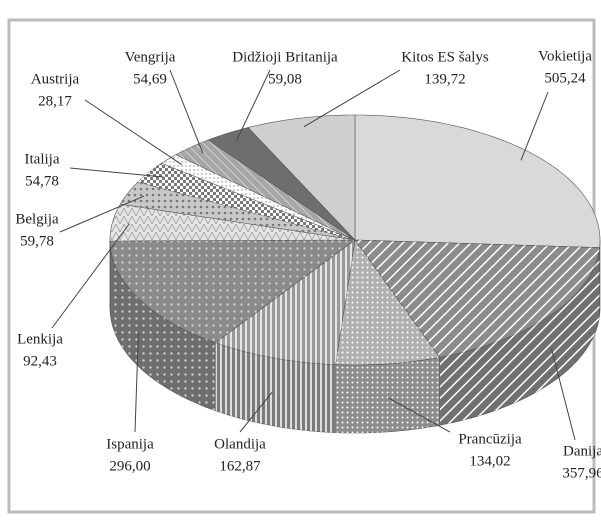  Describe the element at coordinates (55, 79) in the screenshot. I see `category-label: Austrija` at that location.